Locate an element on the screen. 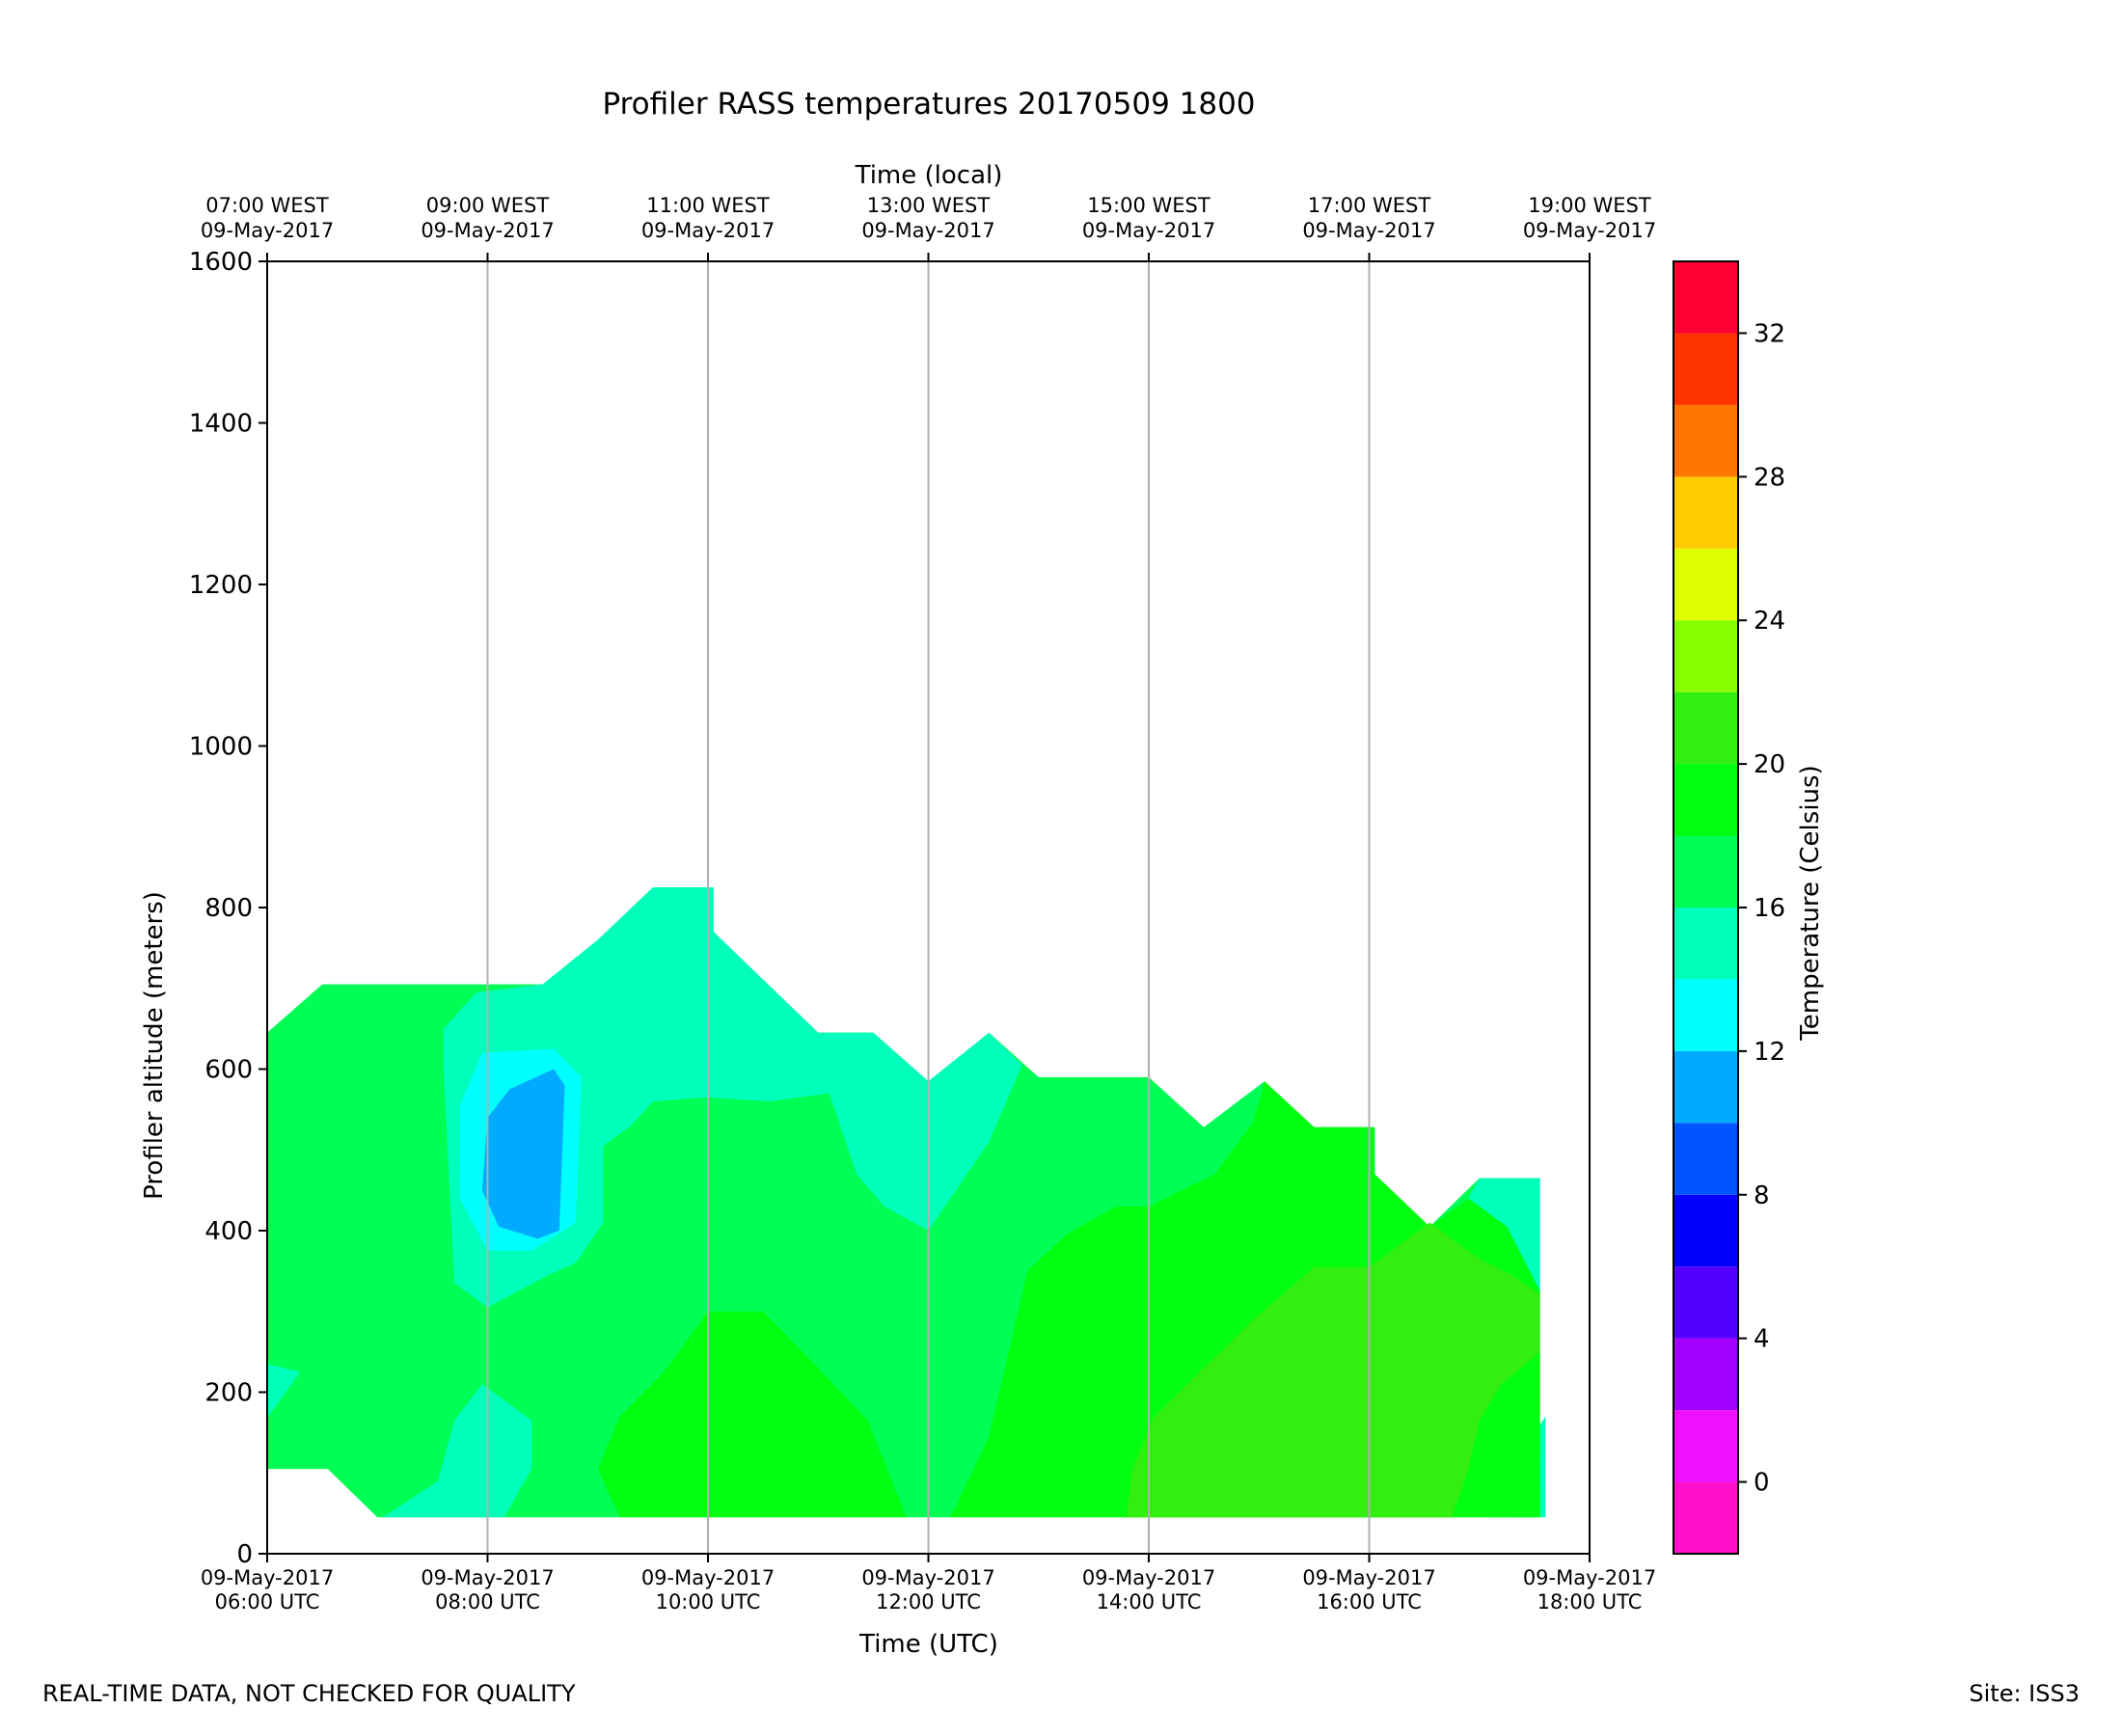  colorbar-swatch--2 is located at coordinates (1706, 1517).